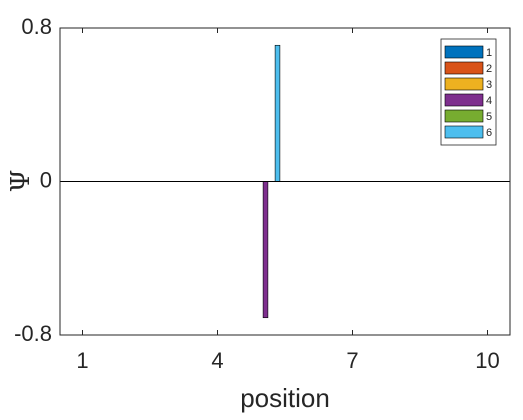  What do you see at coordinates (489, 69) in the screenshot?
I see `legend-label: 2` at bounding box center [489, 69].